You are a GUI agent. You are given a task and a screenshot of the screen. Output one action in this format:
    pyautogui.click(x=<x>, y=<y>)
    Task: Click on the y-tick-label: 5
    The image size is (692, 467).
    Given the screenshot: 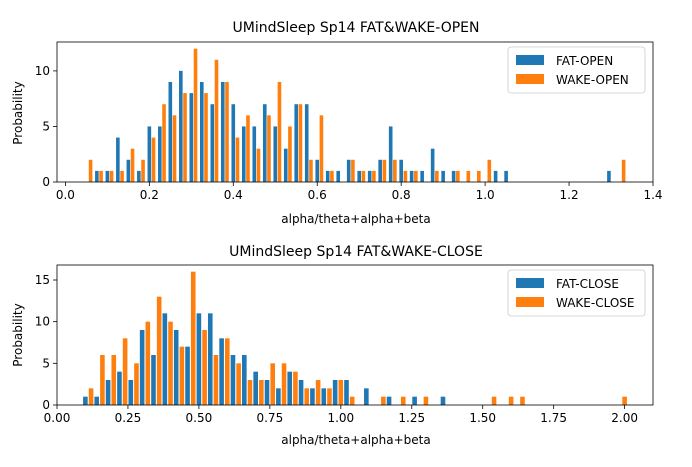 What is the action you would take?
    pyautogui.click(x=46, y=363)
    